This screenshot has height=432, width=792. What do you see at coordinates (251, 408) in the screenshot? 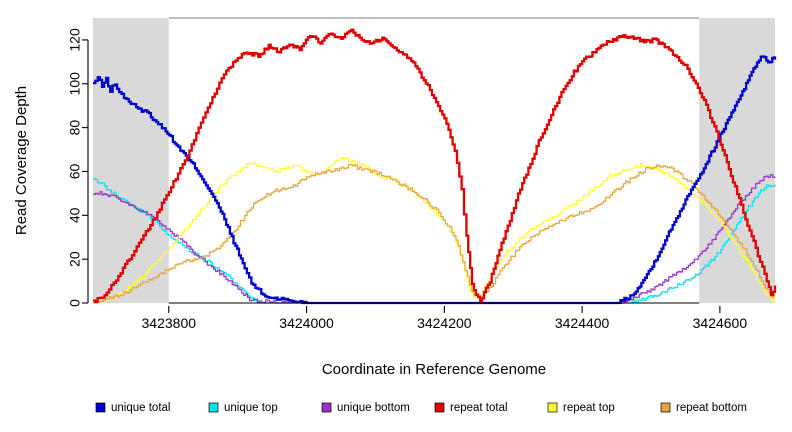
I see `legend-label: unique top` at bounding box center [251, 408].